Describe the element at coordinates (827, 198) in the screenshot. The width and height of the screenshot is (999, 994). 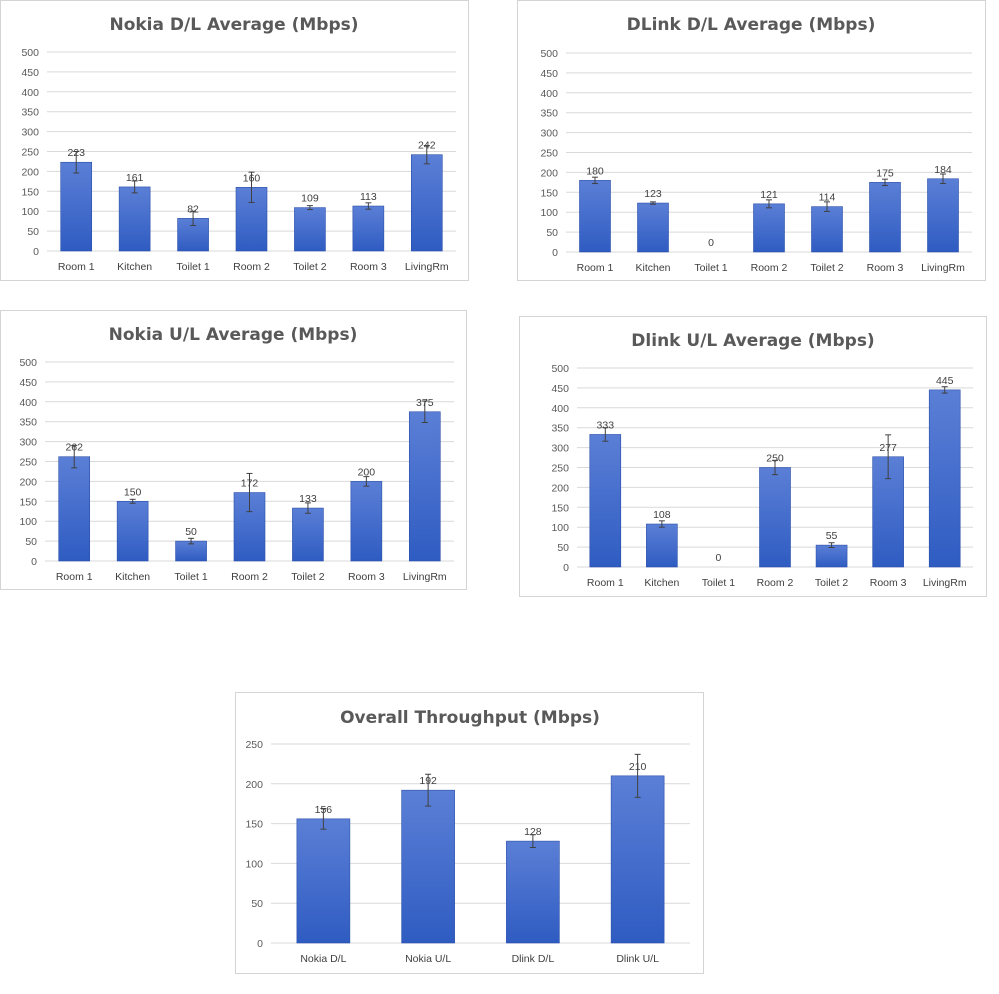
I see `data-label: 114` at that location.